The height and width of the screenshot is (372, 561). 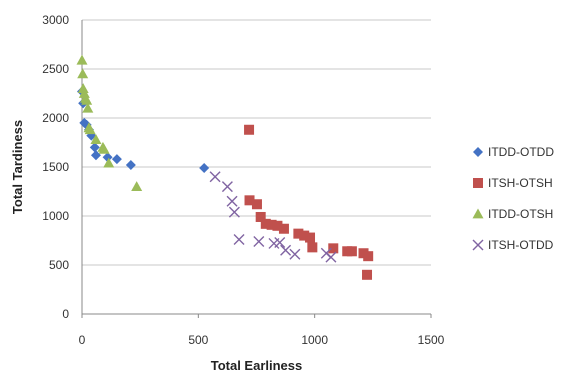 What do you see at coordinates (521, 152) in the screenshot?
I see `legend-label-itdd-otdd: ITDD-OTDD` at bounding box center [521, 152].